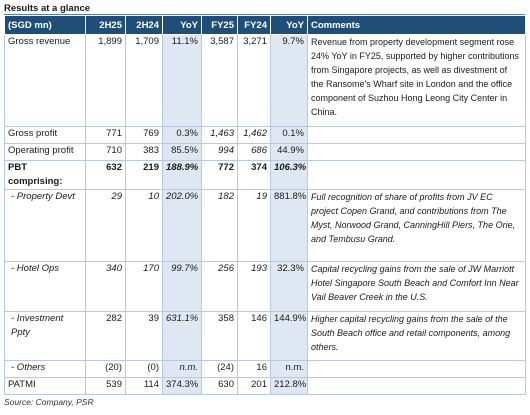  What do you see at coordinates (219, 369) in the screenshot?
I see `cell-fy25: (24)` at bounding box center [219, 369].